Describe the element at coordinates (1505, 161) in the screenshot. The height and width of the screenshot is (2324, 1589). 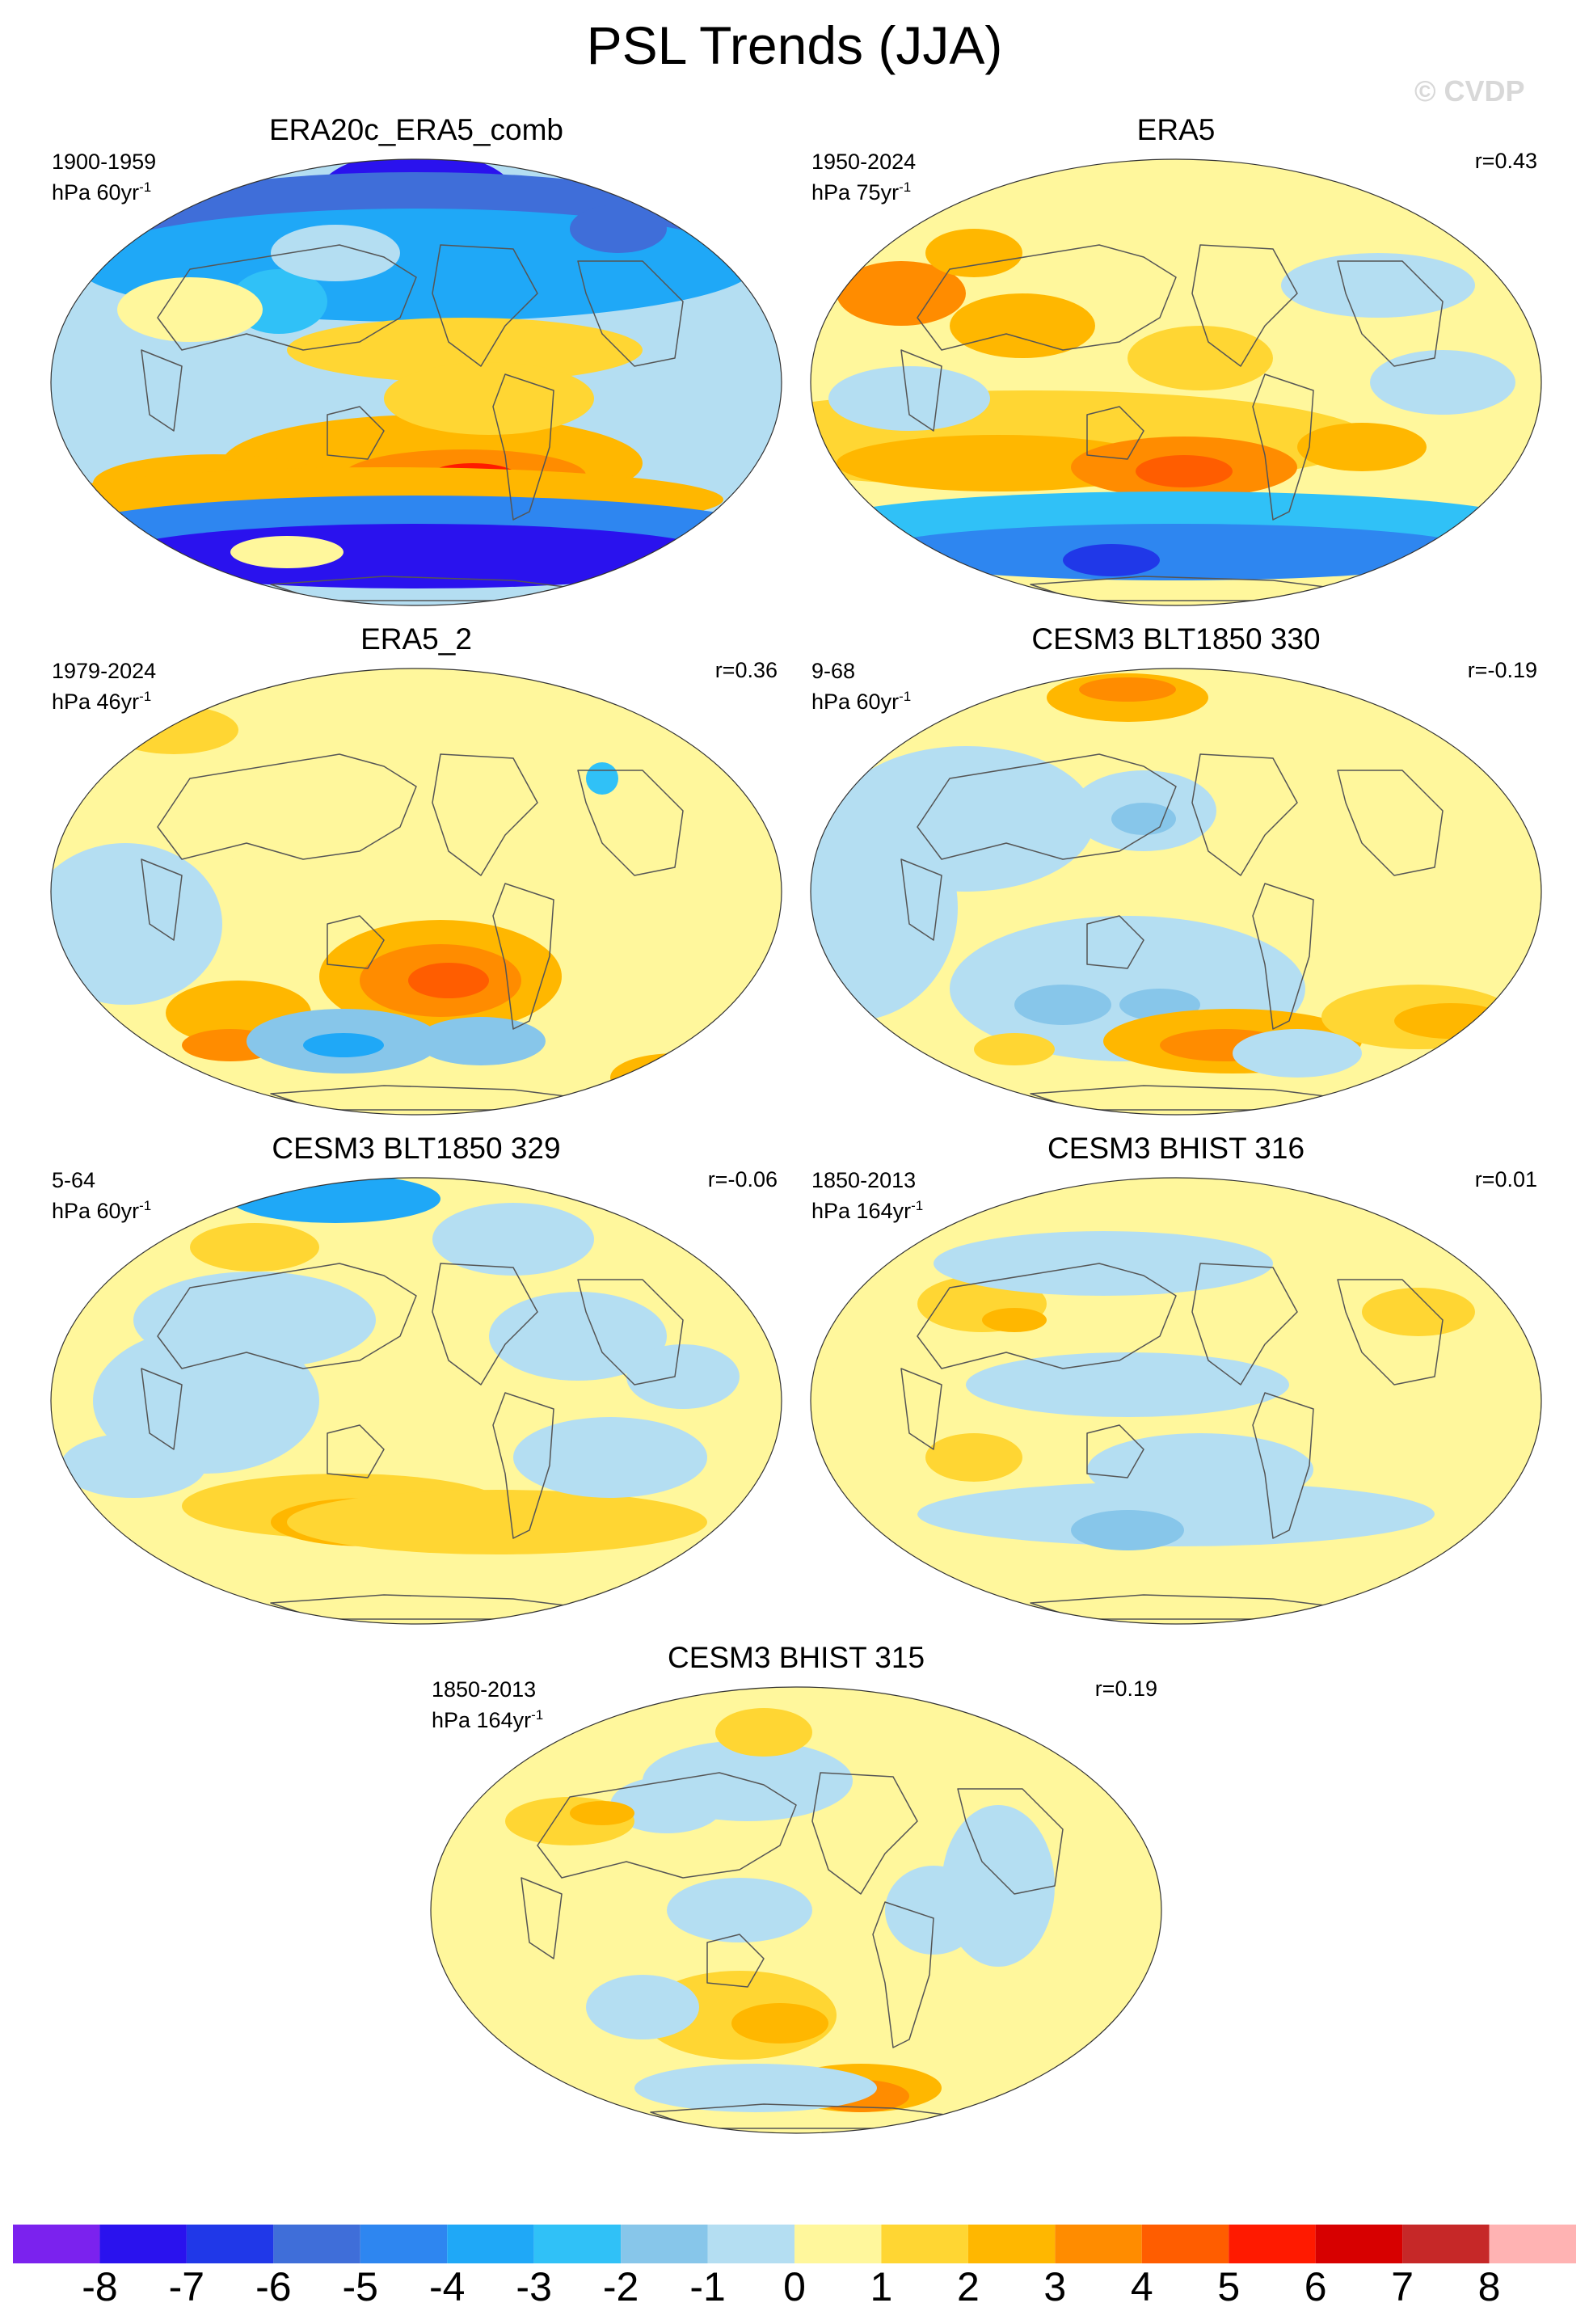
I see `panel-correlation: r=0.43` at that location.